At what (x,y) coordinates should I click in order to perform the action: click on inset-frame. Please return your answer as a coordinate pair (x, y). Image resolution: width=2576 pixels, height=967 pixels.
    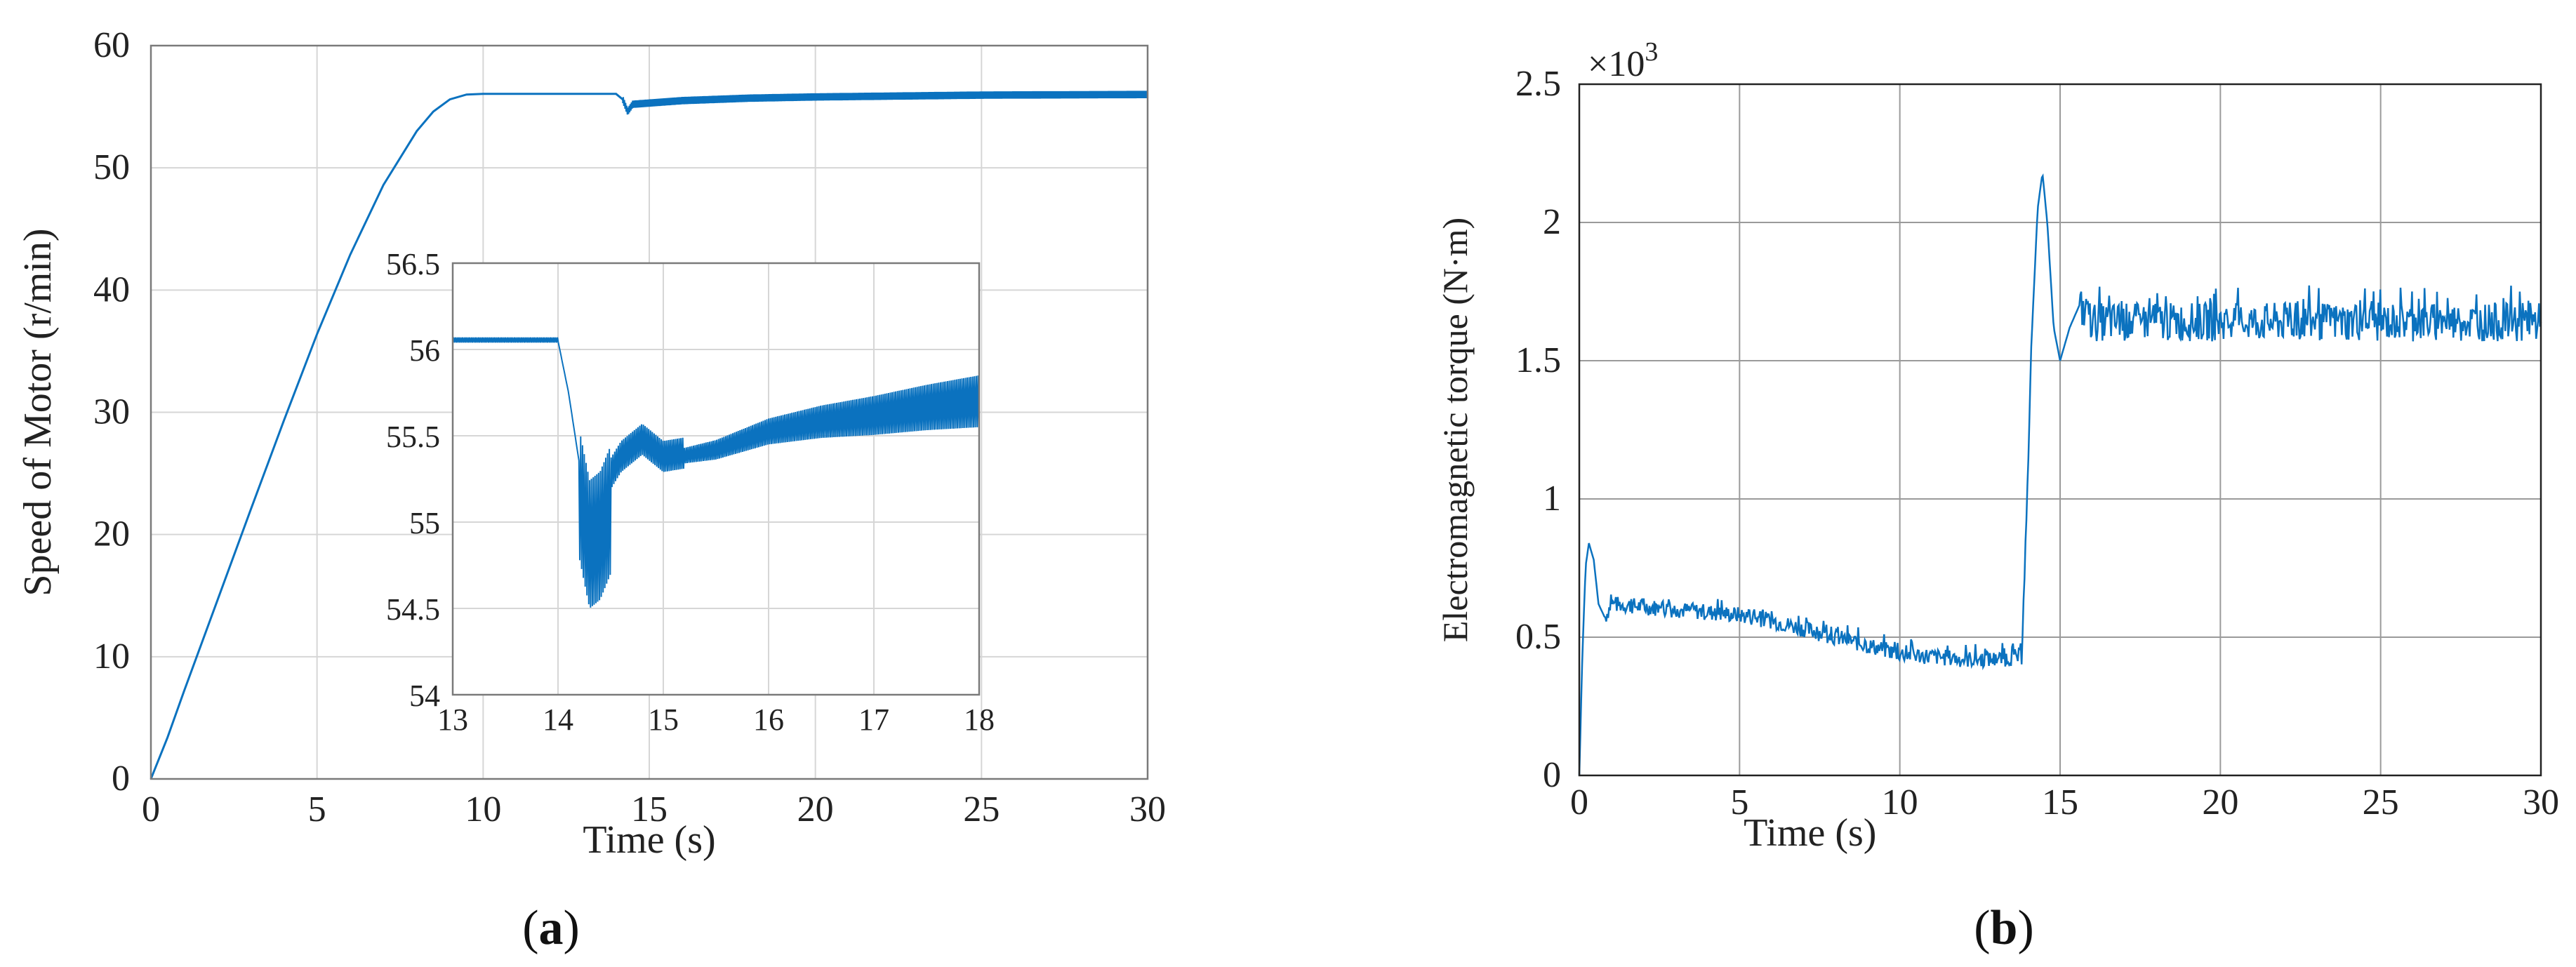
    Looking at the image, I should click on (716, 479).